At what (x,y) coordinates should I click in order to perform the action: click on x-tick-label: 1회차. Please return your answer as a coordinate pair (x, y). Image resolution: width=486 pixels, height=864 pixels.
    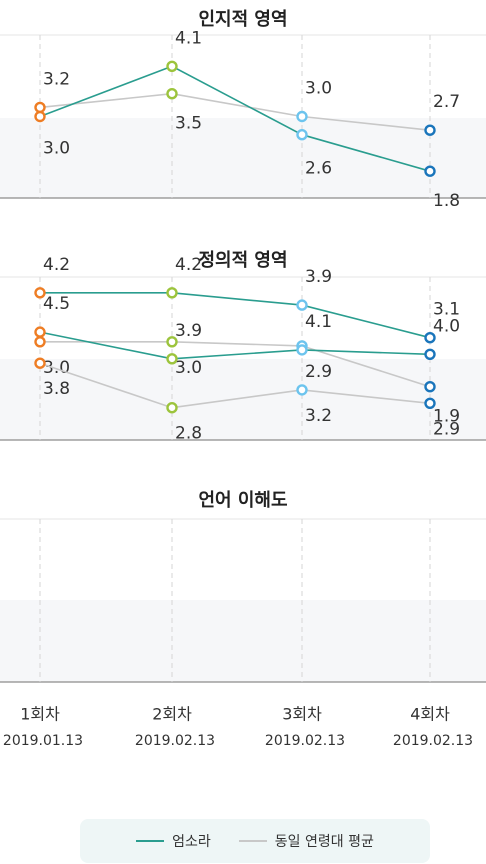
    Looking at the image, I should click on (40, 714).